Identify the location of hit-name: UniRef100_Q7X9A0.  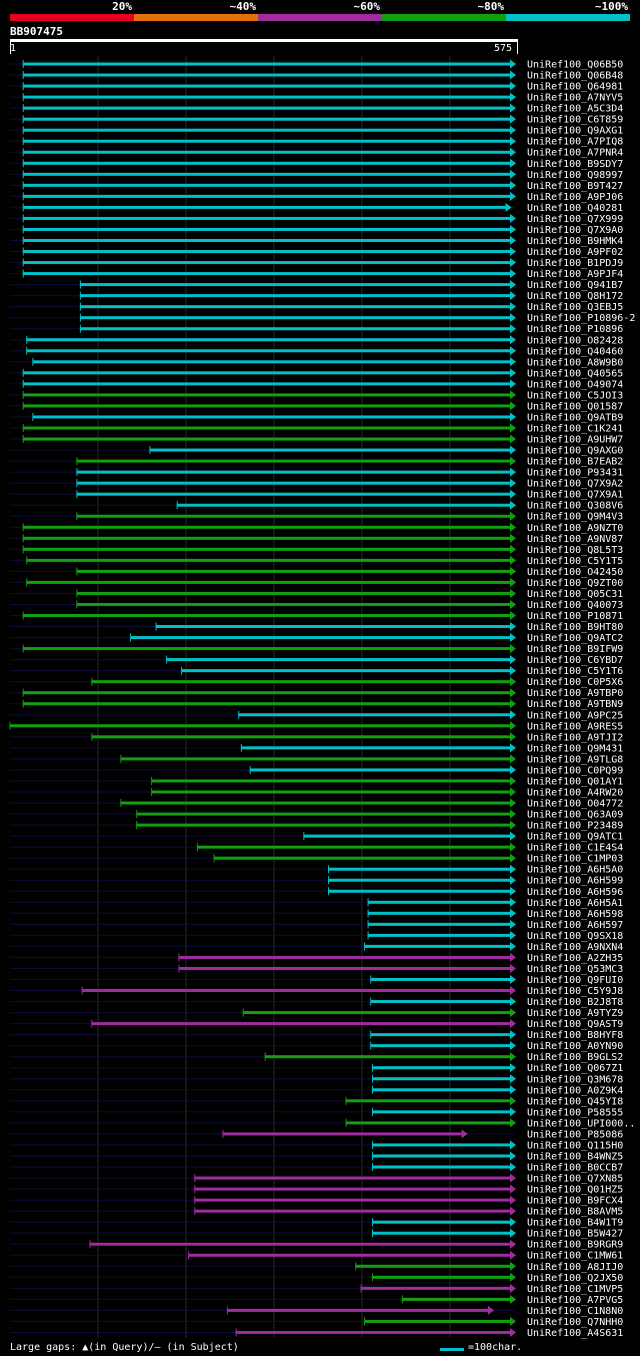
(575, 230).